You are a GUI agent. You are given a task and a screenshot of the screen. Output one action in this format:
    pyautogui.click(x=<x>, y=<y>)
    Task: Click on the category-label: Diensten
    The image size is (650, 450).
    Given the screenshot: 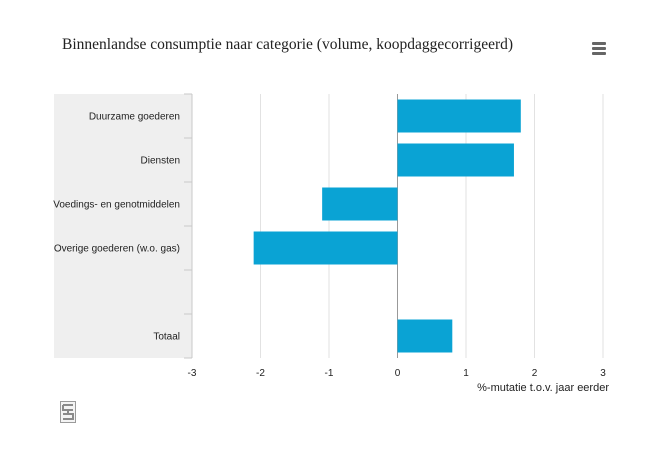 What is the action you would take?
    pyautogui.click(x=160, y=161)
    